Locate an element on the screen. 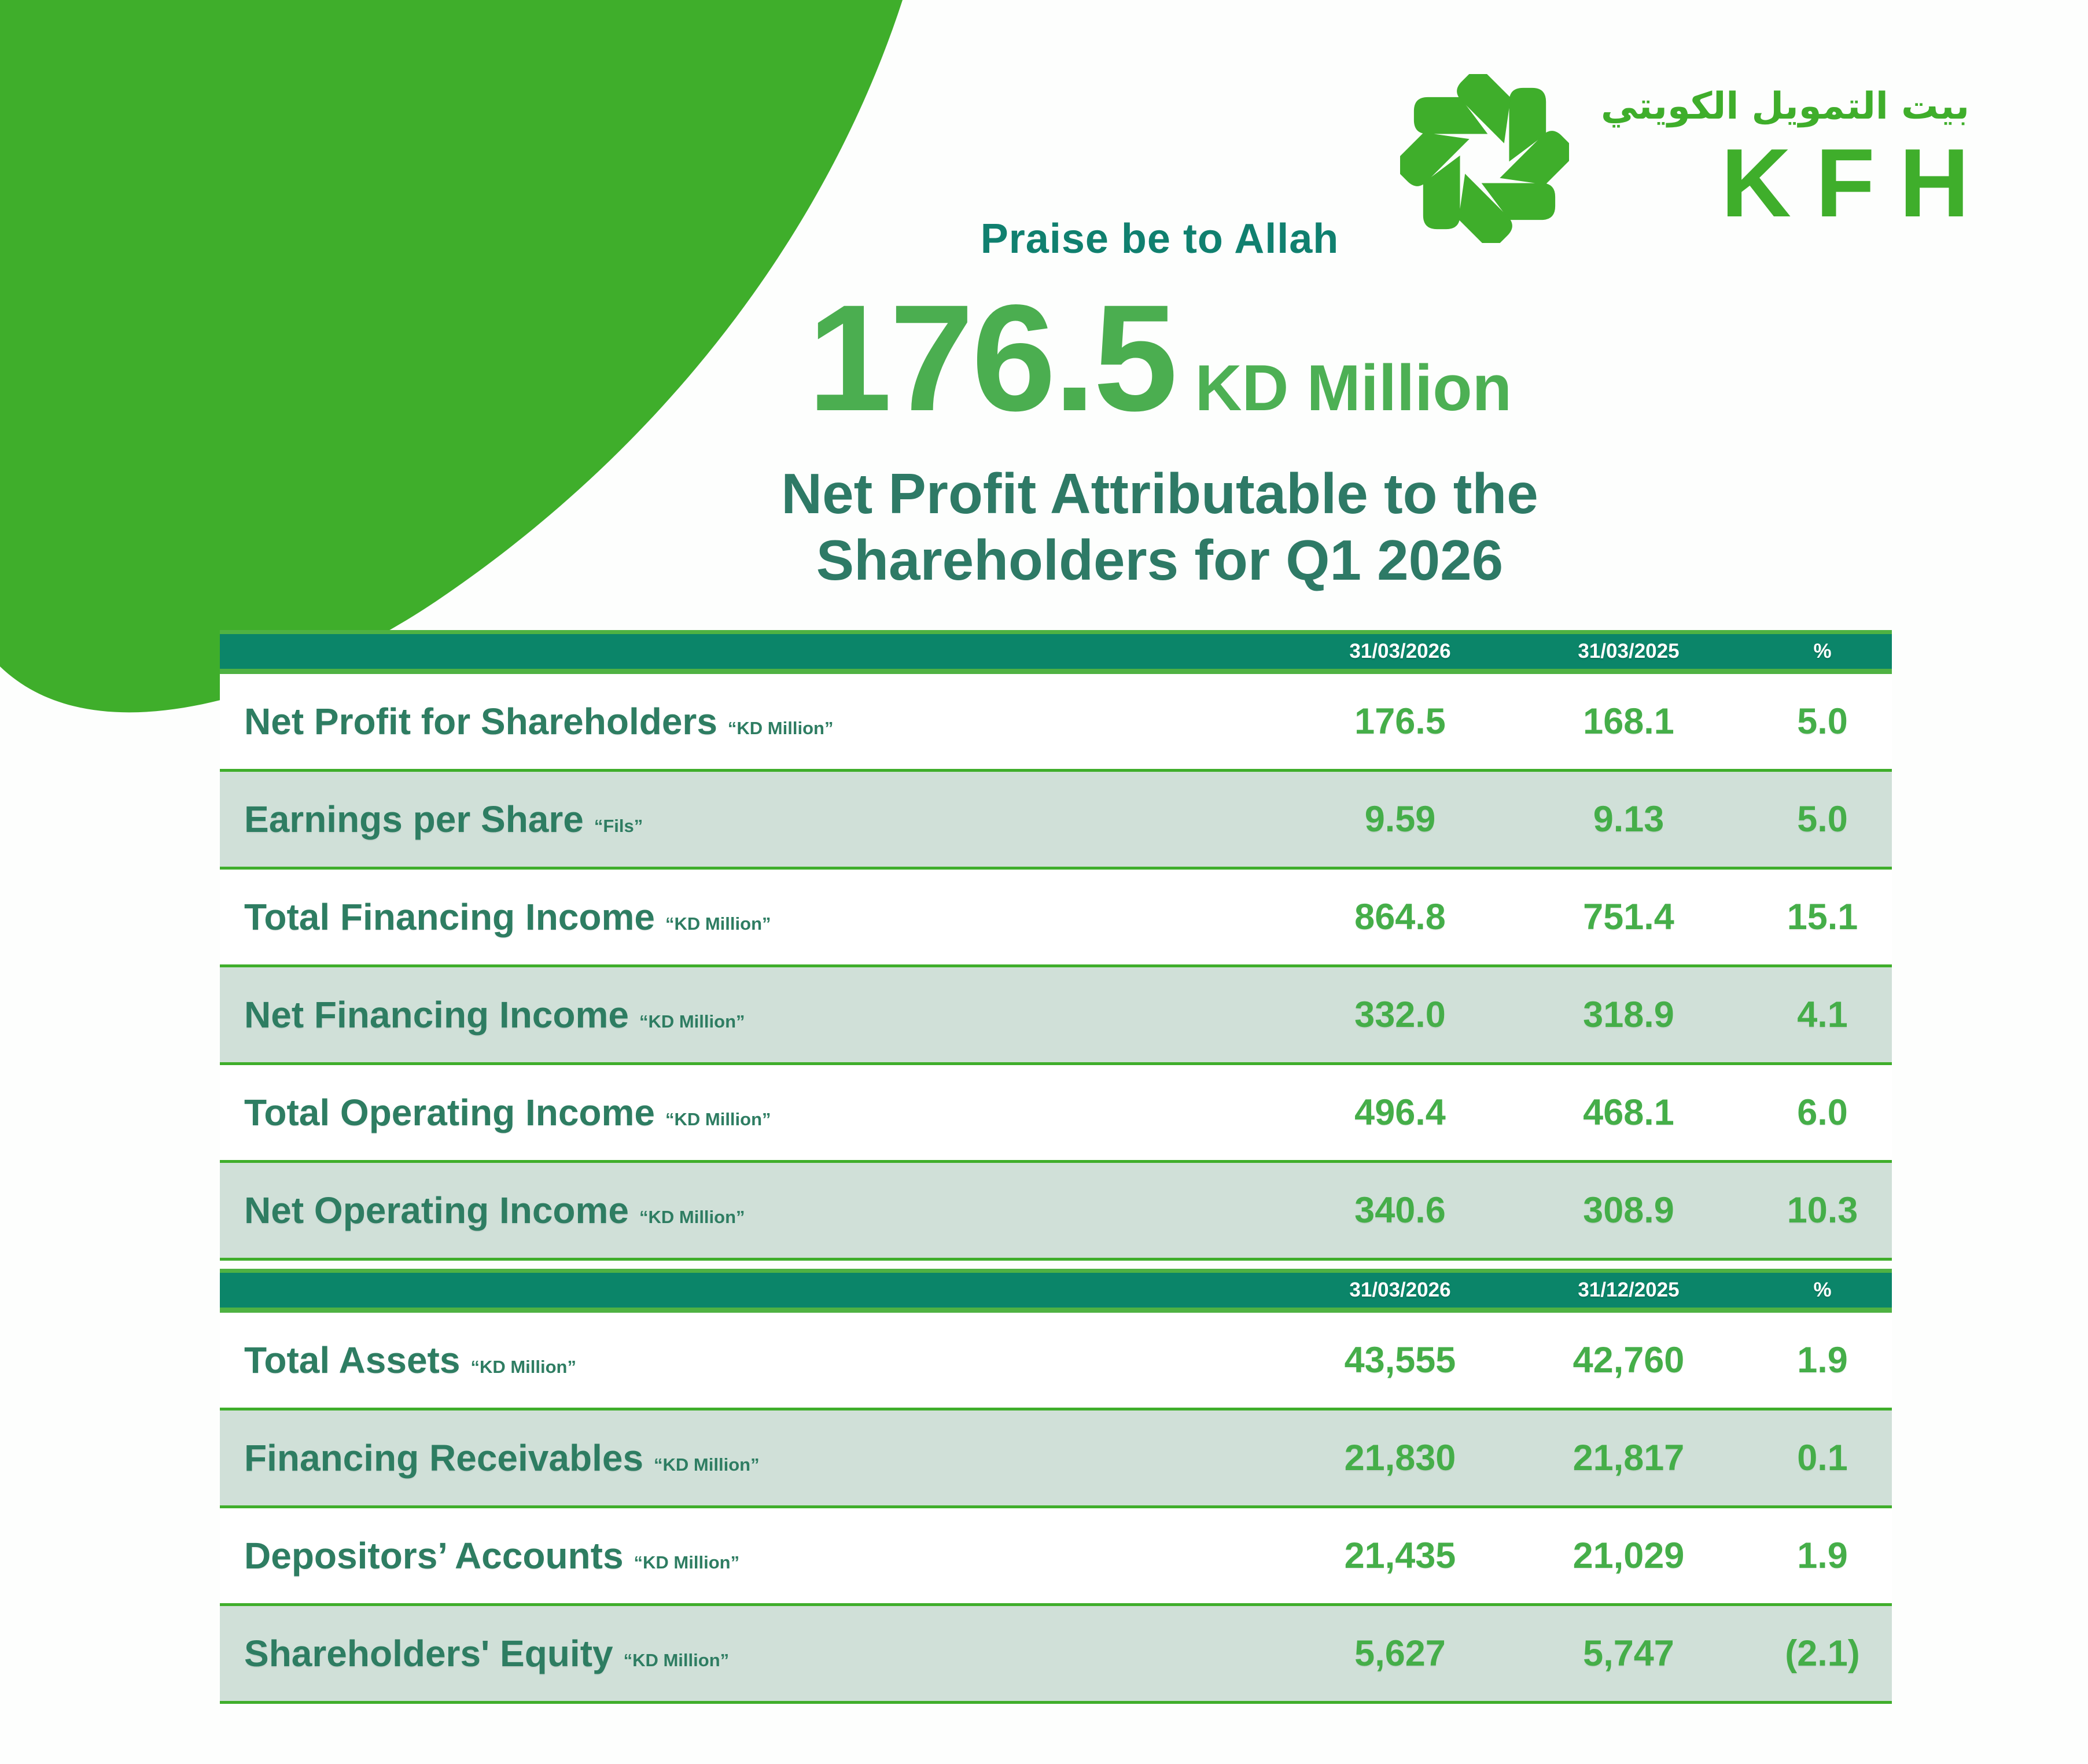 The image size is (2088, 1764). row-value-current: 5,627 is located at coordinates (1400, 1653).